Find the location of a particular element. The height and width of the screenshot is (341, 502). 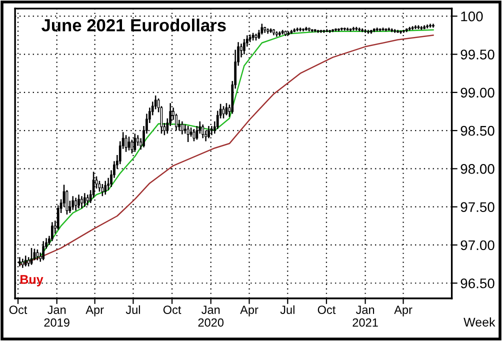

y-tick-label: 98.50 is located at coordinates (477, 131).